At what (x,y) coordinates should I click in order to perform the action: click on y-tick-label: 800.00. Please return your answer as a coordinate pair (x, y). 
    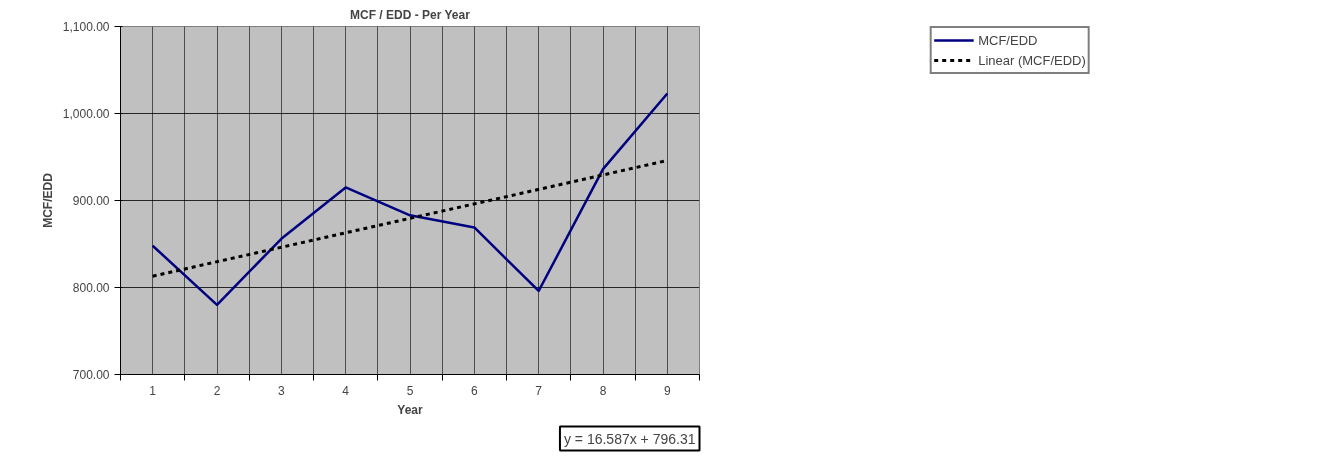
    Looking at the image, I should click on (91, 288).